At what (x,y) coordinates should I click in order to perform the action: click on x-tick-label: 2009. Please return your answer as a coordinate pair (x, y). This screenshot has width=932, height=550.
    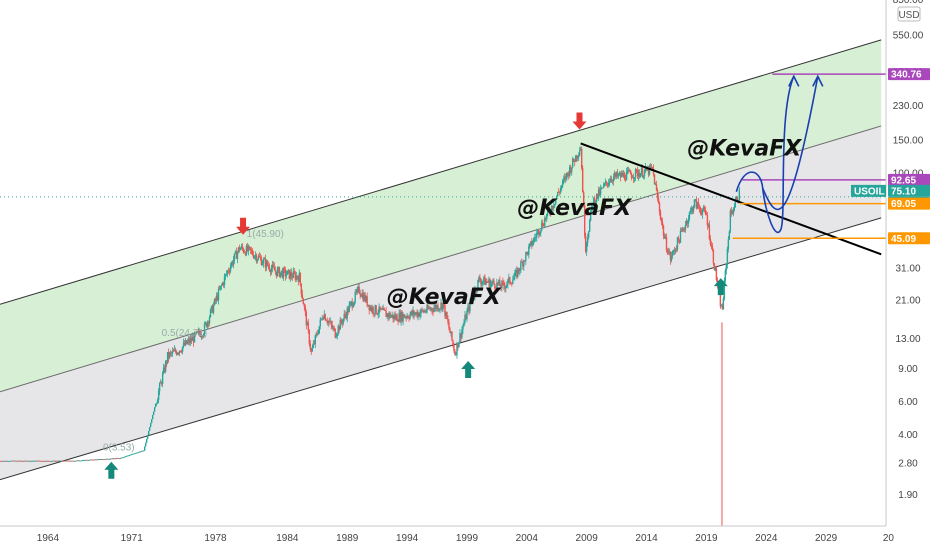
    Looking at the image, I should click on (587, 538).